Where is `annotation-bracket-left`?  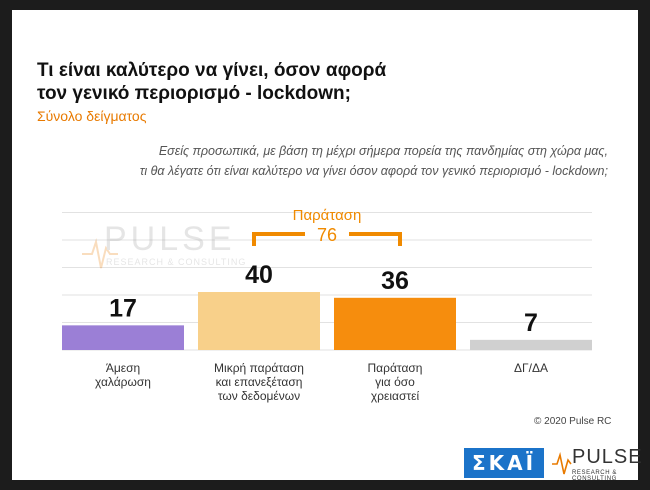
annotation-bracket-left is located at coordinates (278, 239).